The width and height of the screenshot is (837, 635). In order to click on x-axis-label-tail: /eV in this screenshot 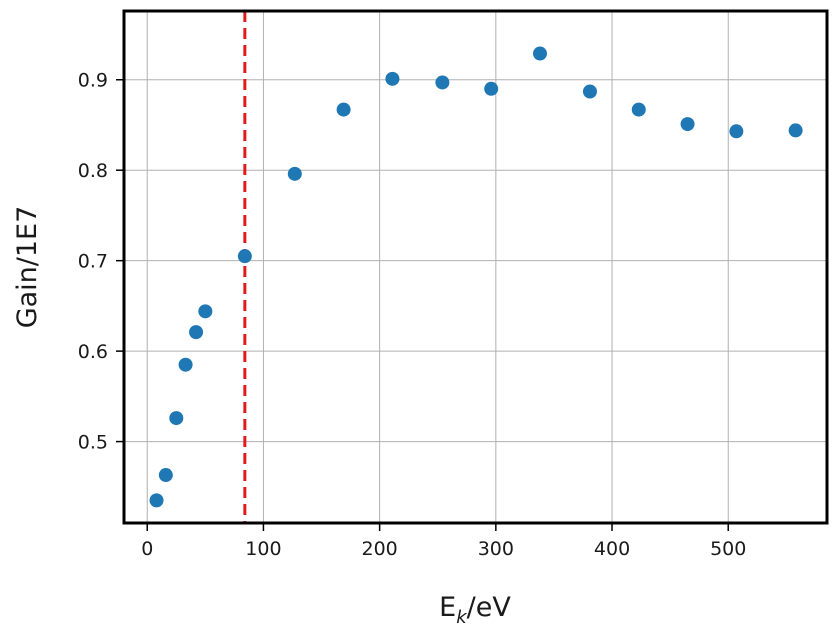, I will do `click(489, 607)`.